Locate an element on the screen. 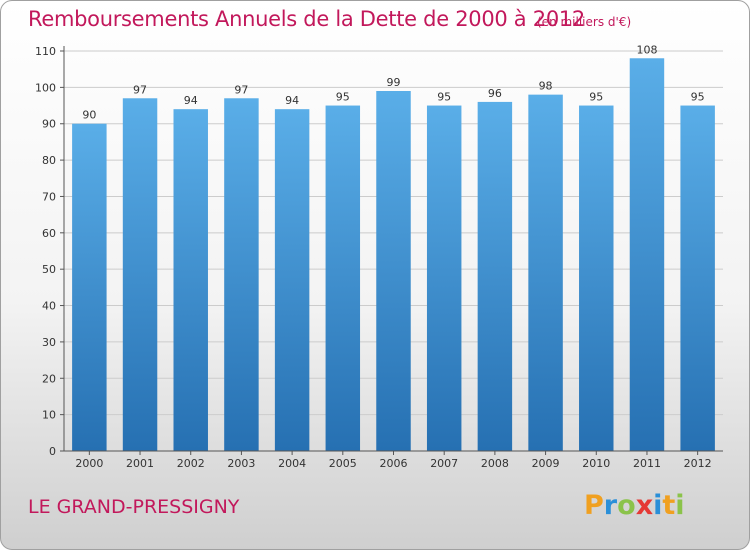  y-tick-label: 0 is located at coordinates (52, 451).